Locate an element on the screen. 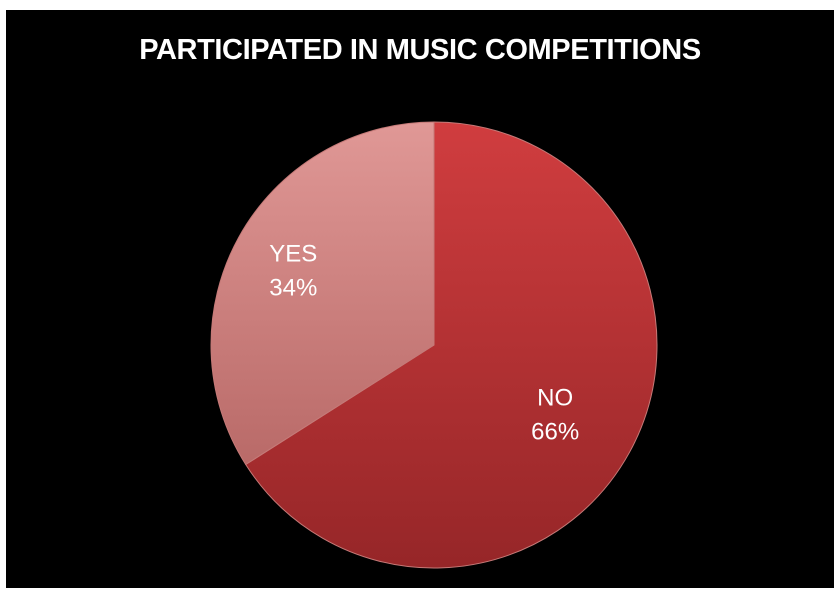 The height and width of the screenshot is (592, 838). chart-title: PARTICIPATED IN MUSIC COMPETITIONS is located at coordinates (420, 50).